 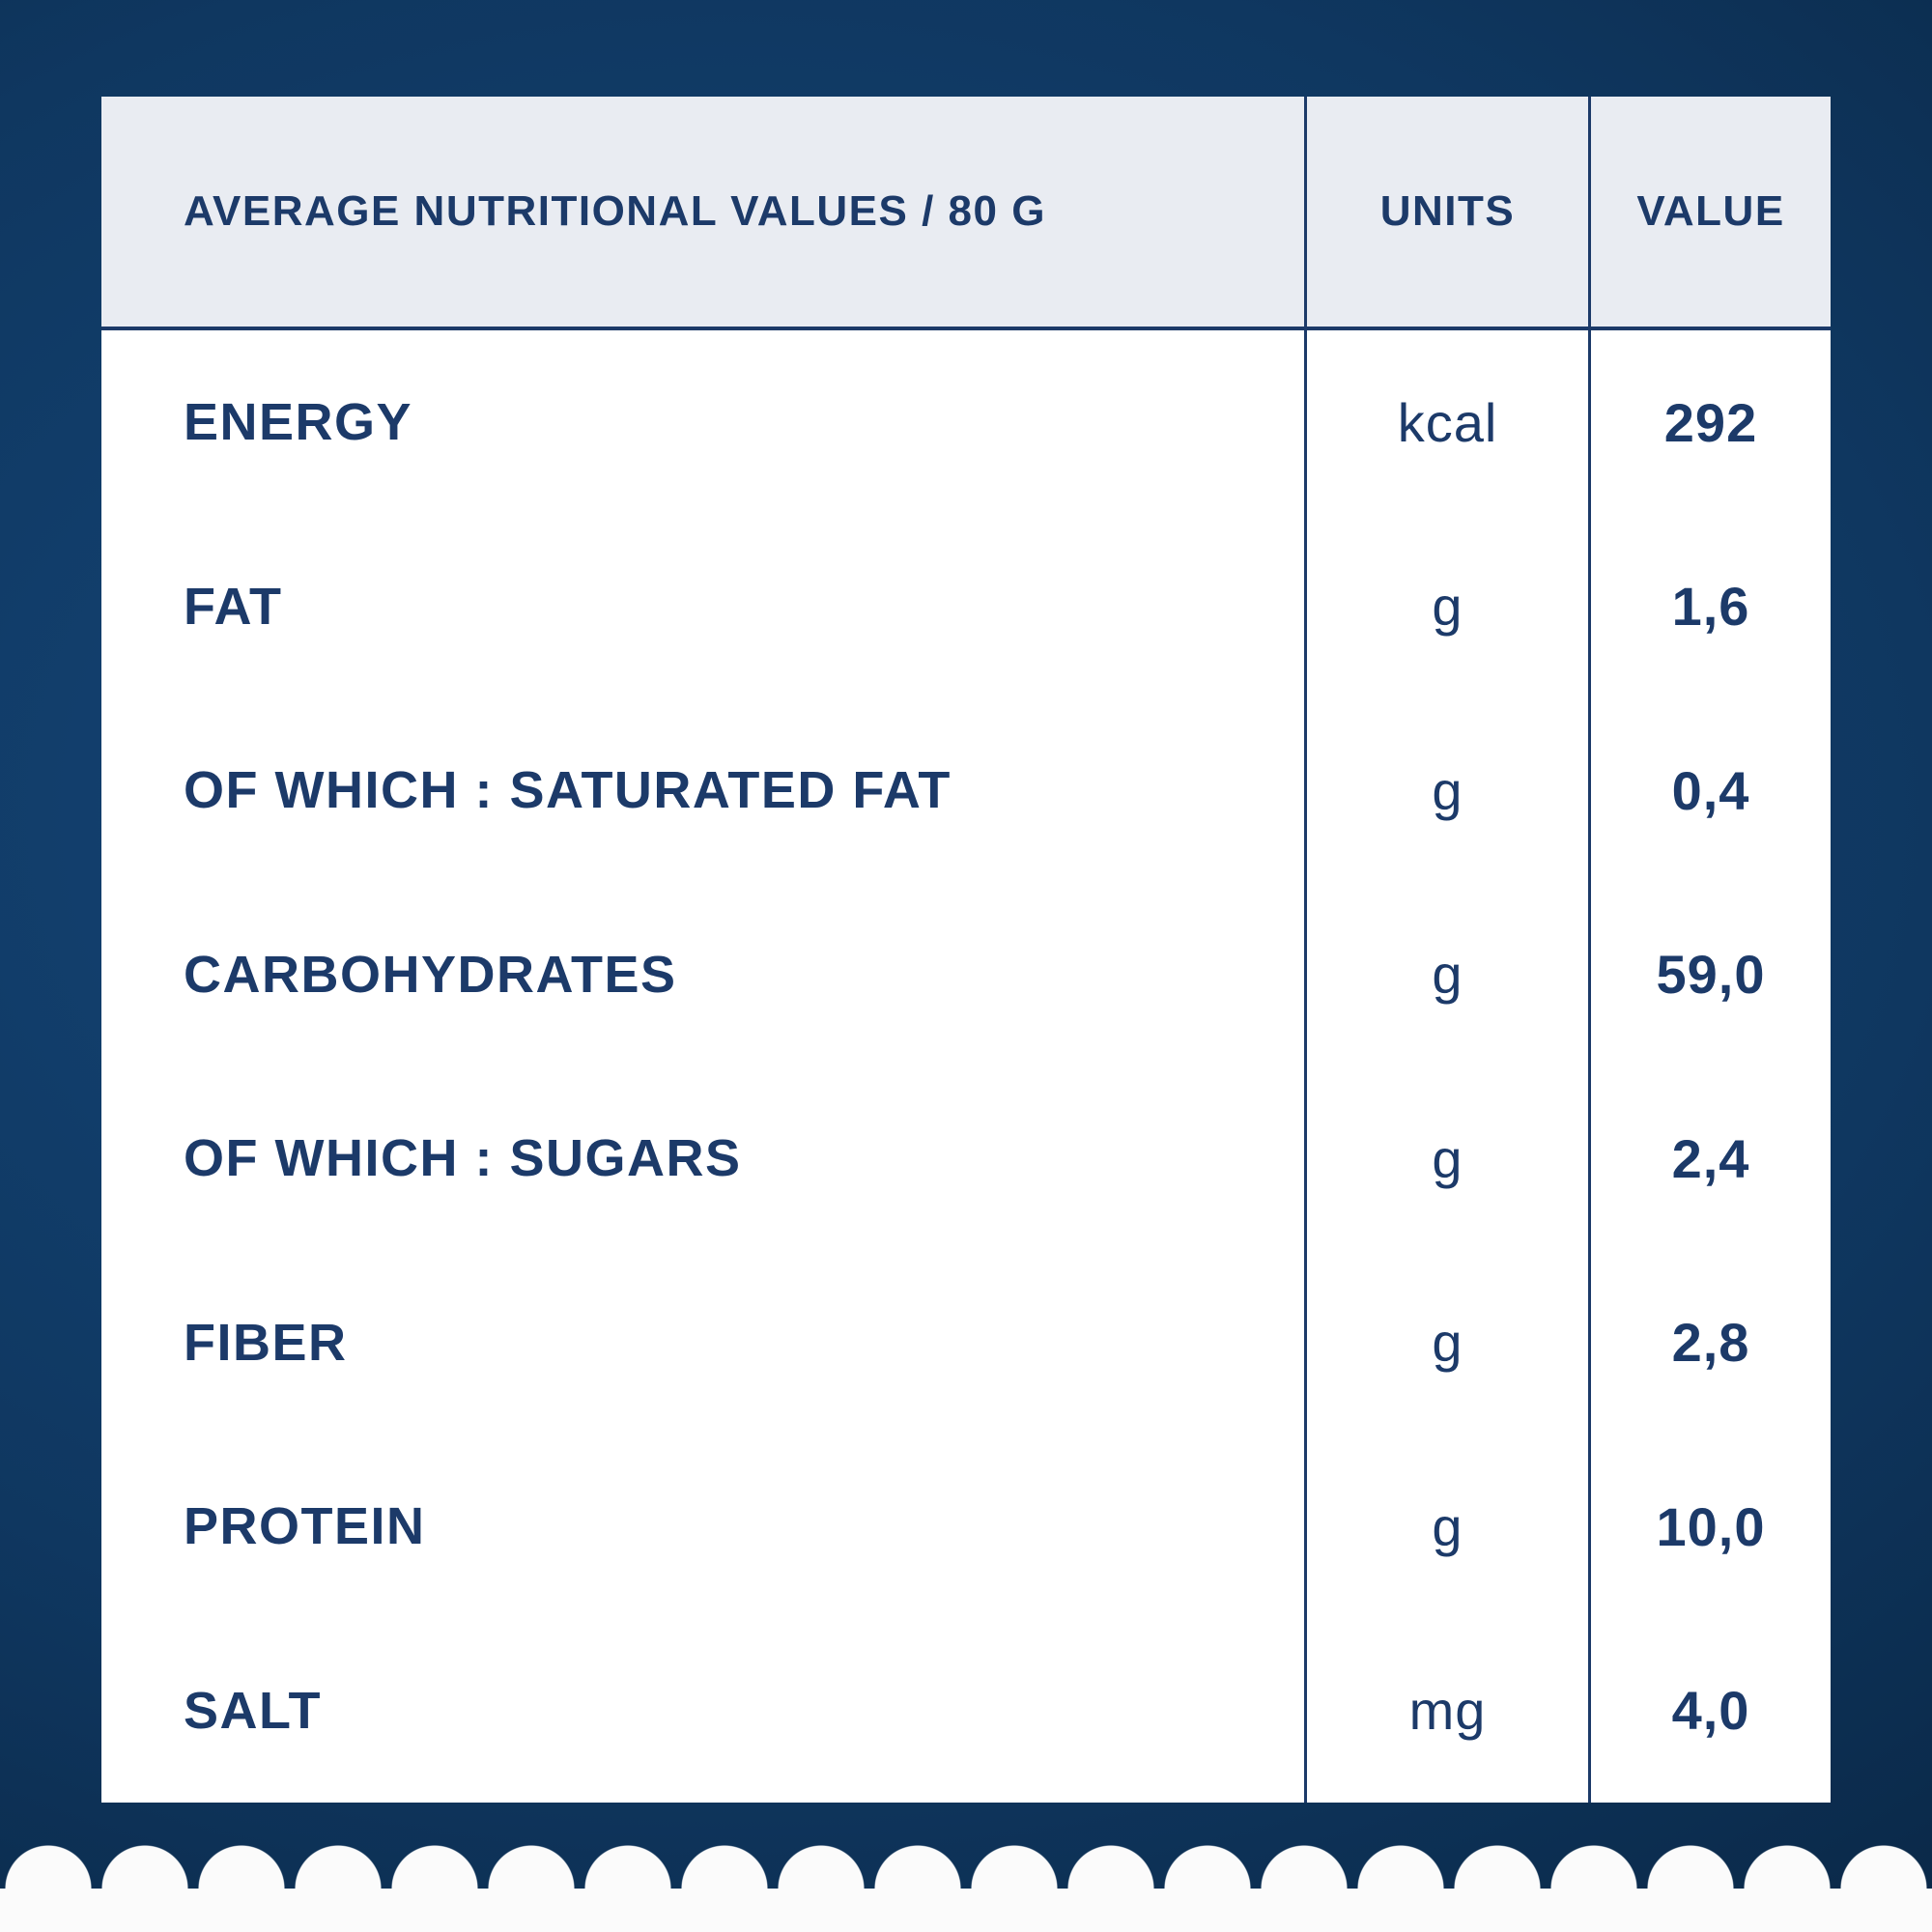 I want to click on row-label: OF WHICH : SUGARS, so click(x=463, y=1158).